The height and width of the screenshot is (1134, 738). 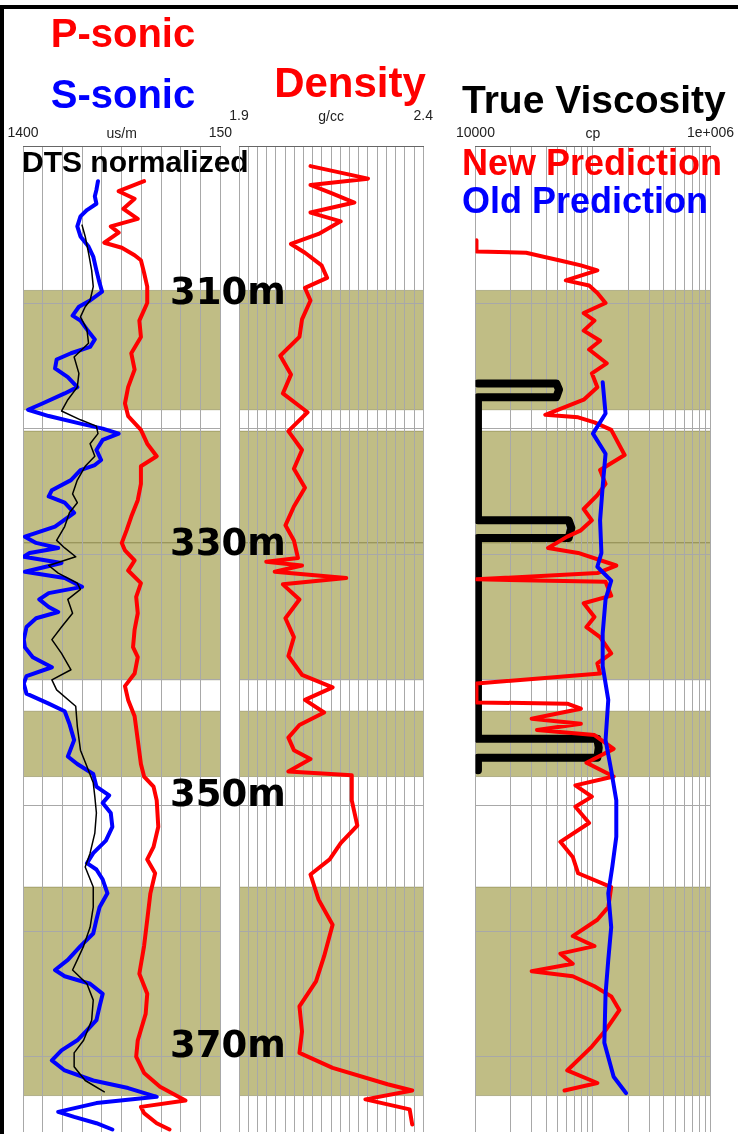 I want to click on y-tick-label: 310m, so click(x=228, y=291).